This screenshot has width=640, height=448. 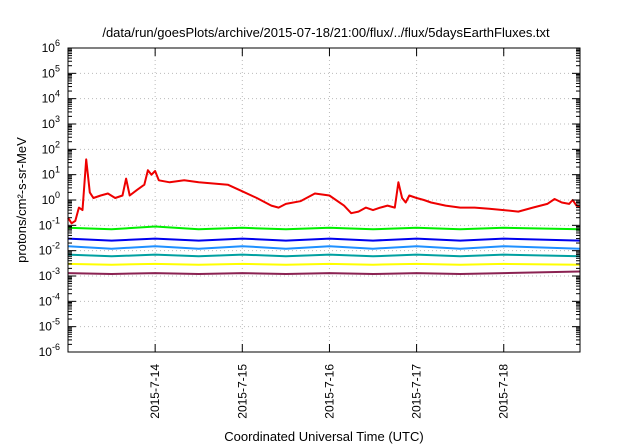 I want to click on x-tick-label: 2015-7-17, so click(x=417, y=391).